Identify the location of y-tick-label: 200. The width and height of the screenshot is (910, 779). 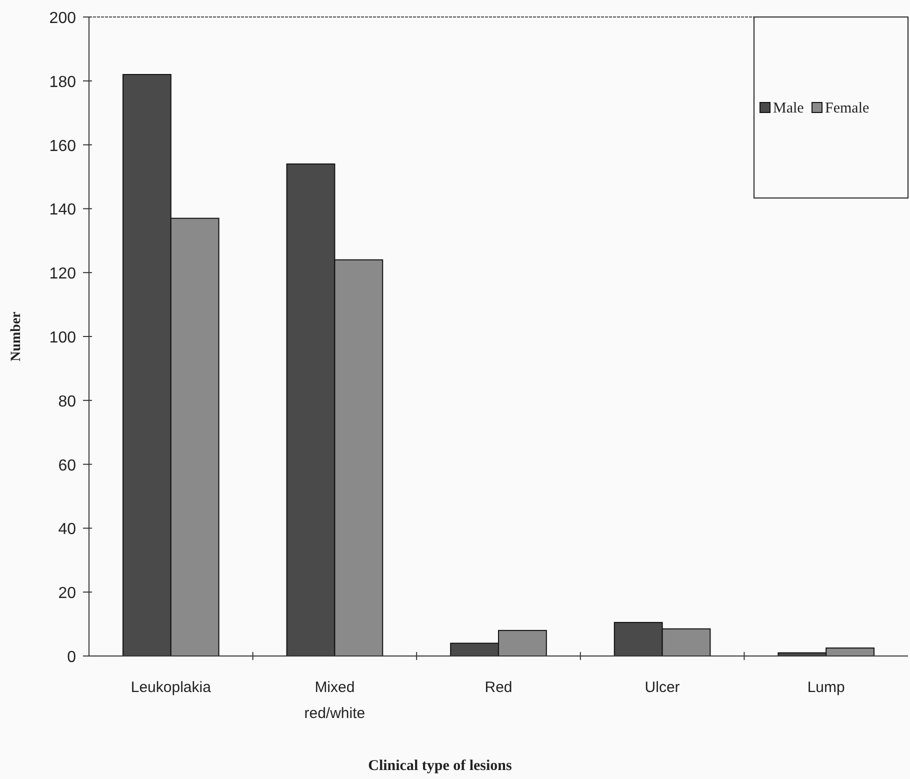
(62, 18).